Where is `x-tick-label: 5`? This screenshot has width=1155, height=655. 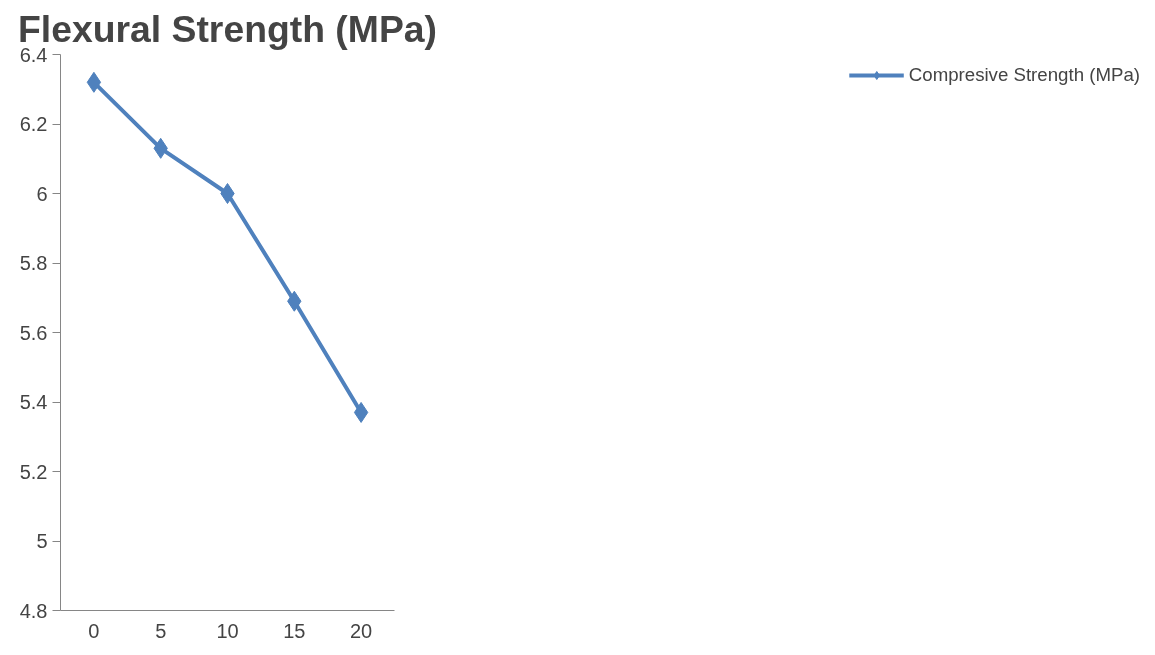 x-tick-label: 5 is located at coordinates (161, 630).